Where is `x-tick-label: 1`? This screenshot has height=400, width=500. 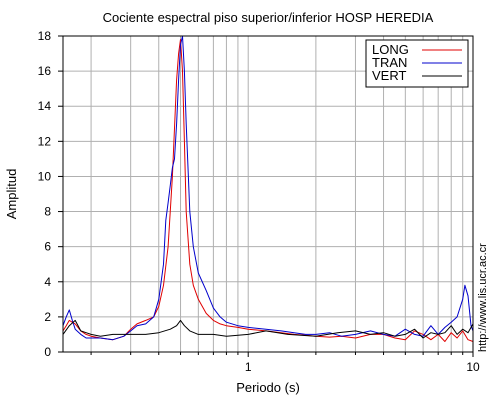 x-tick-label: 1 is located at coordinates (248, 367).